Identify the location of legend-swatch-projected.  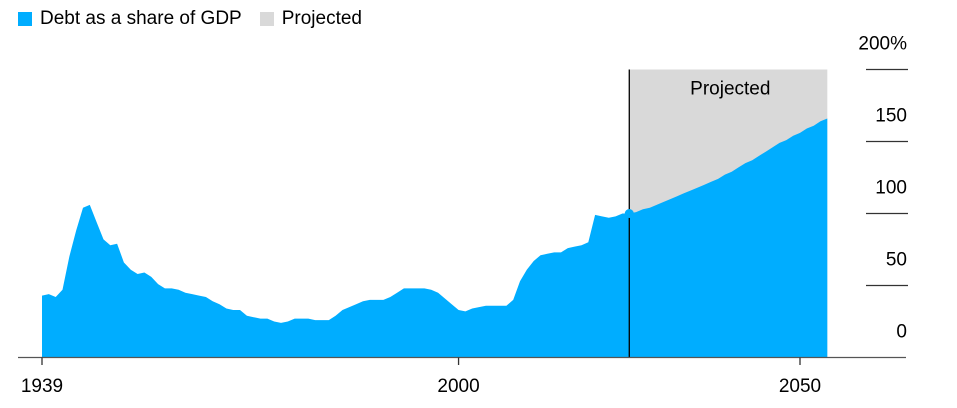
(266, 19).